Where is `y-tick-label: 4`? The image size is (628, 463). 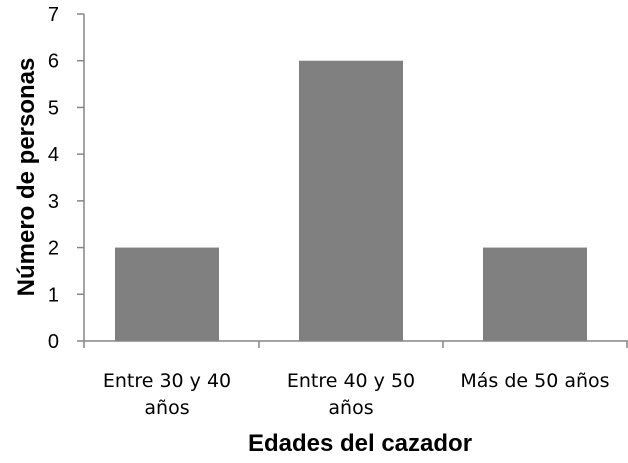 y-tick-label: 4 is located at coordinates (53, 155).